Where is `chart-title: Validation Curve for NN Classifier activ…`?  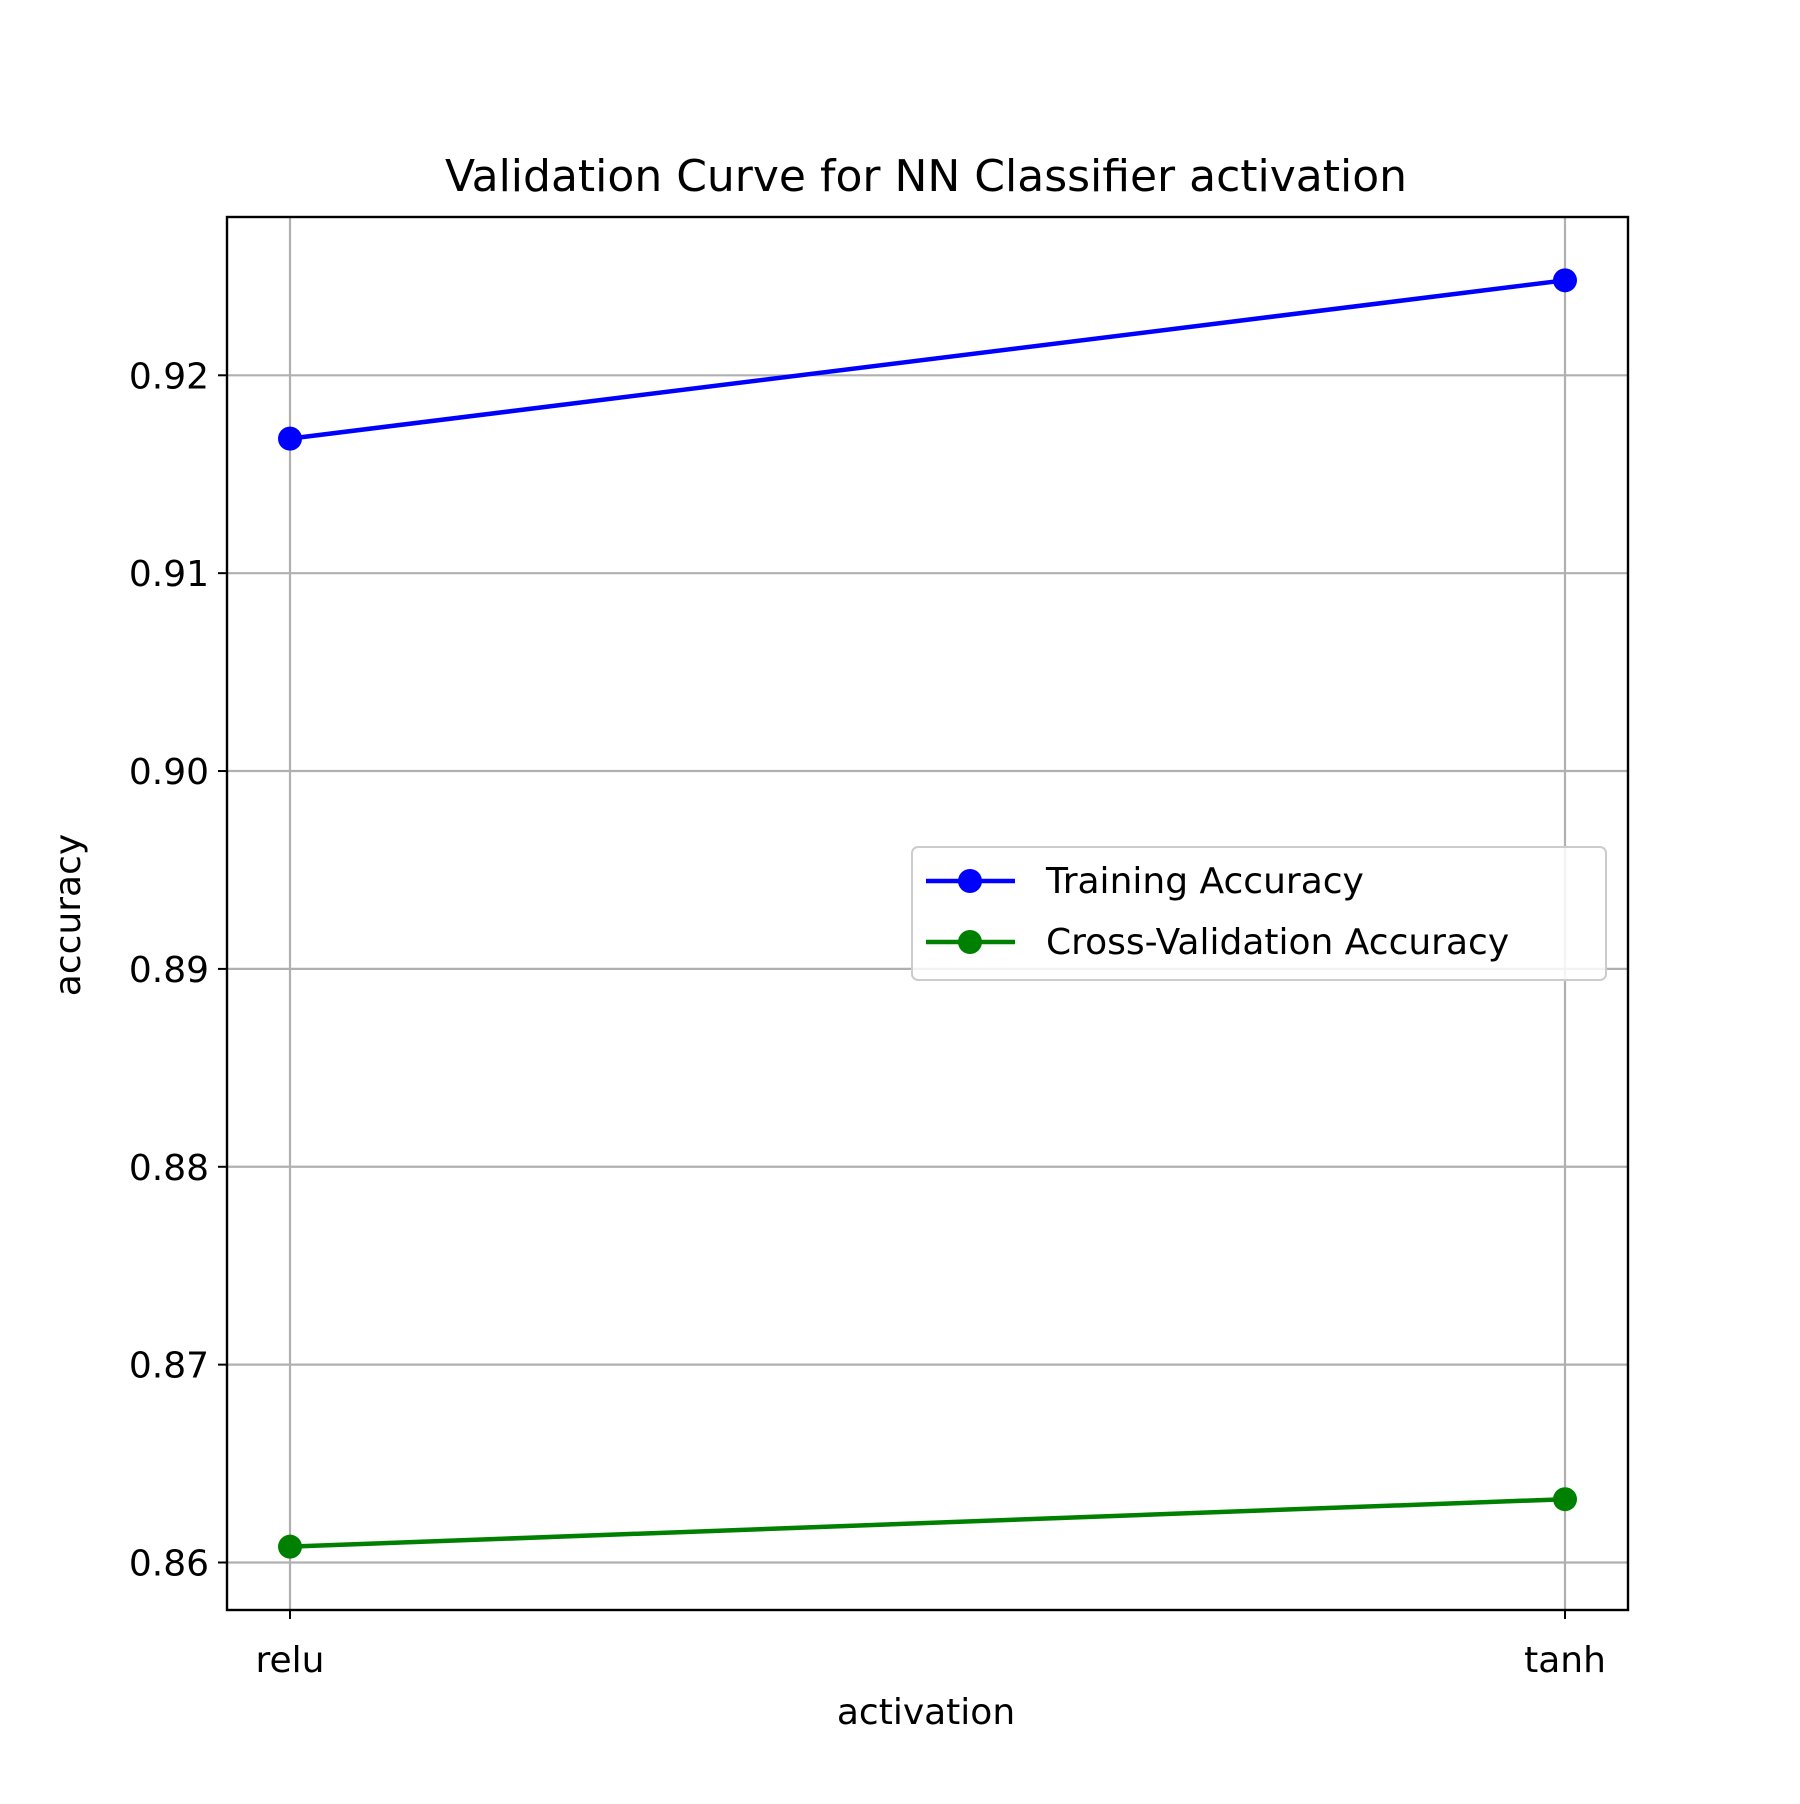 chart-title: Validation Curve for NN Classifier activ… is located at coordinates (926, 176).